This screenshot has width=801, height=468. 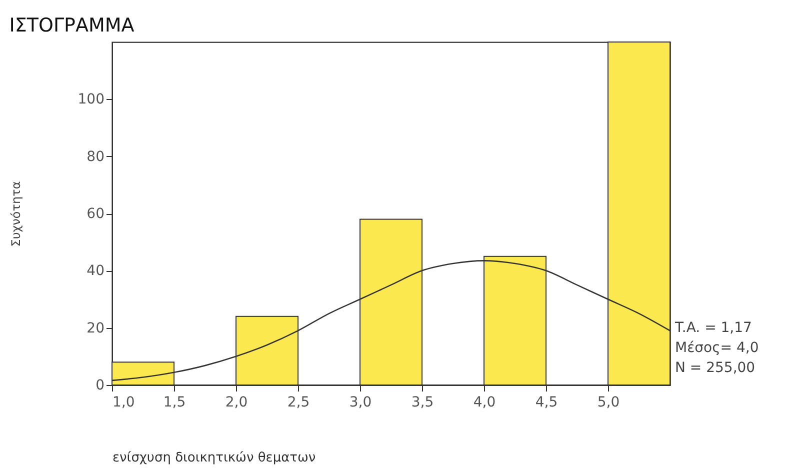 What do you see at coordinates (91, 100) in the screenshot?
I see `y-tick-label: 100` at bounding box center [91, 100].